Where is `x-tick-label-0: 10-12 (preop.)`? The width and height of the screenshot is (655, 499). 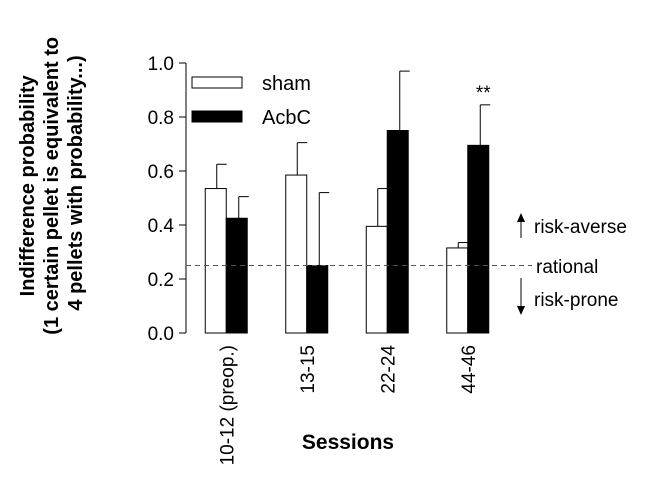 x-tick-label-0: 10-12 (preop.) is located at coordinates (227, 405).